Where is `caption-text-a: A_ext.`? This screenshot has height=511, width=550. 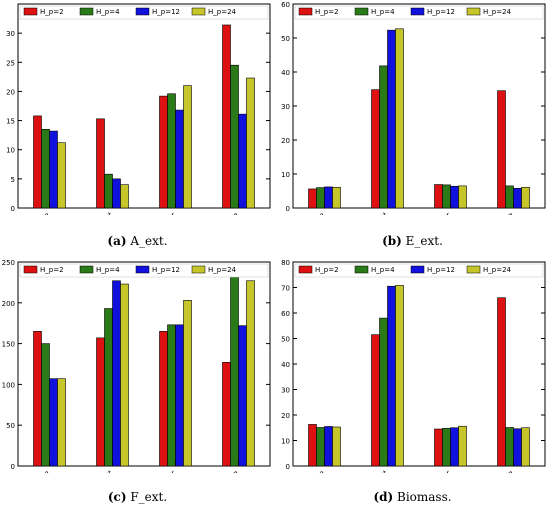 caption-text-a: A_ext. is located at coordinates (149, 241).